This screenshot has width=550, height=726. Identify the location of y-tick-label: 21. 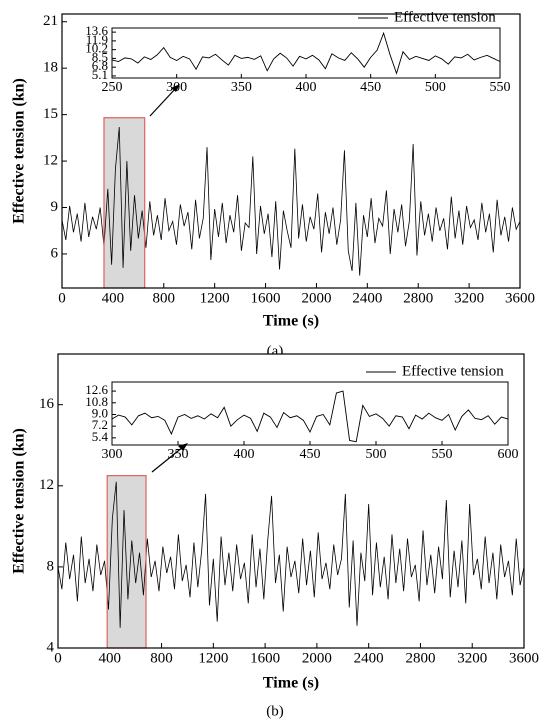
(50, 21).